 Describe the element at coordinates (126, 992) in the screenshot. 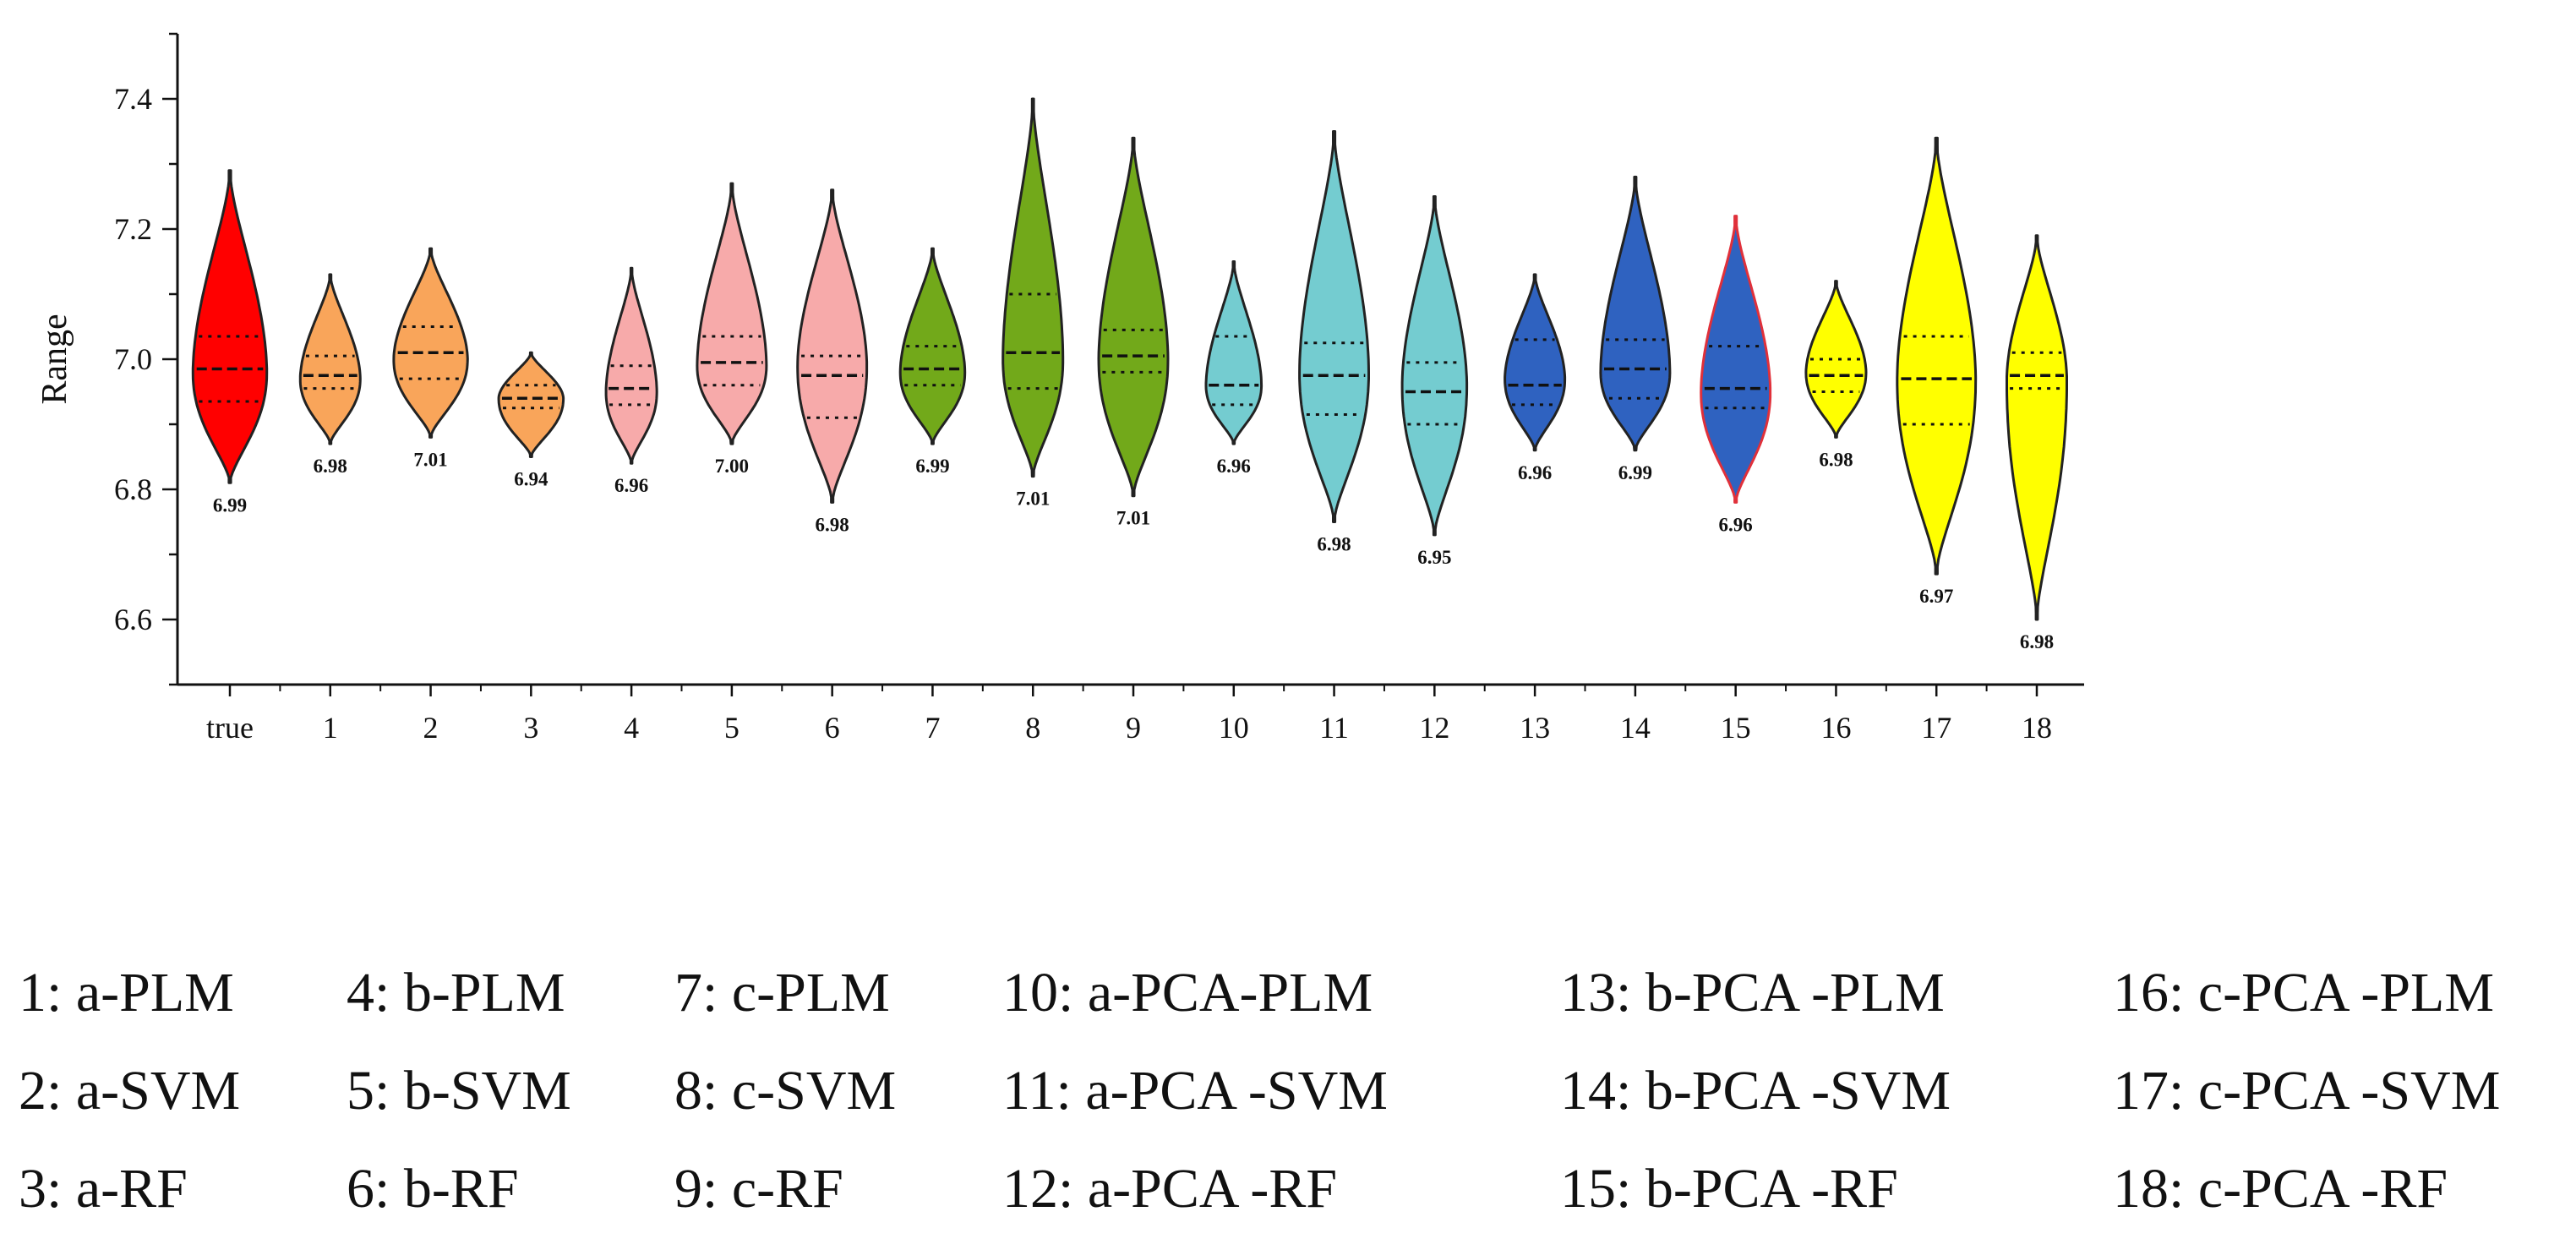

I see `legend-entry: 1: a-PLM` at that location.